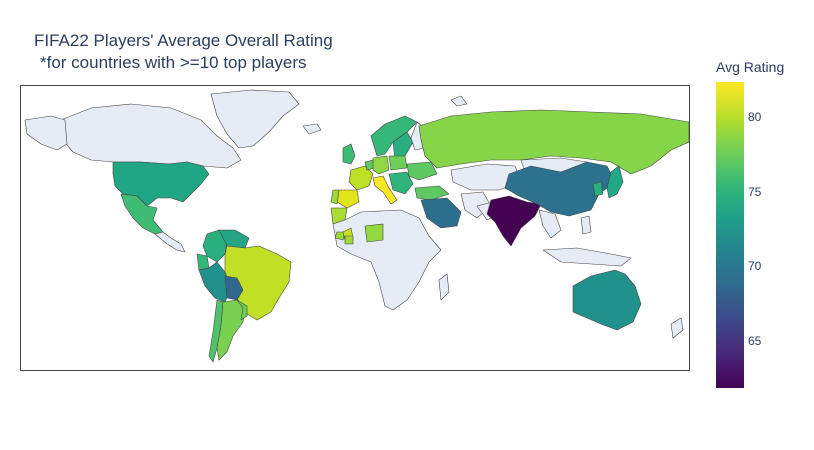  I want to click on colorbar-title: Avg Rating, so click(750, 67).